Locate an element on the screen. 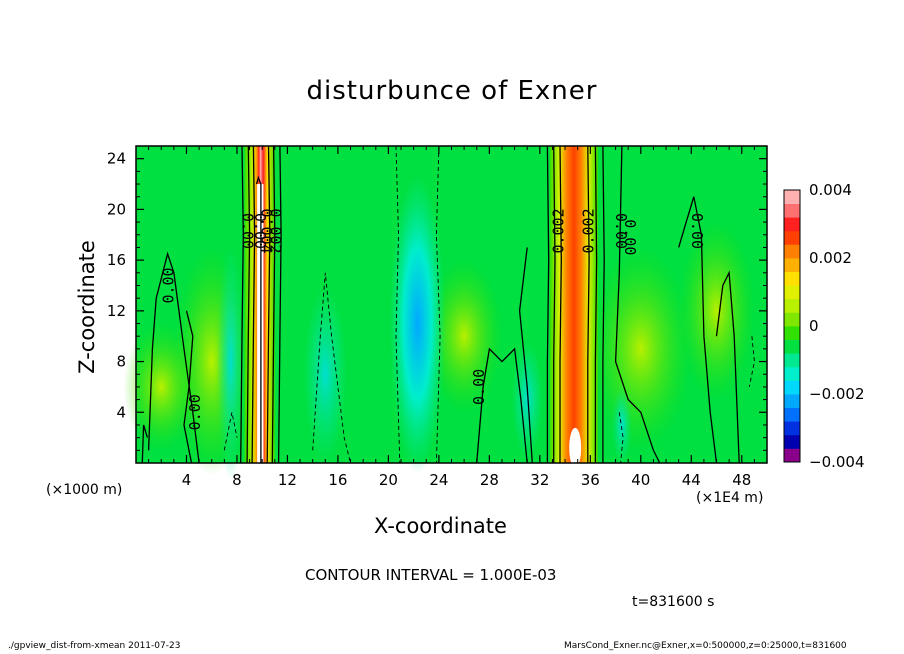 This screenshot has height=654, width=904. x-tick-label: 20 is located at coordinates (388, 480).